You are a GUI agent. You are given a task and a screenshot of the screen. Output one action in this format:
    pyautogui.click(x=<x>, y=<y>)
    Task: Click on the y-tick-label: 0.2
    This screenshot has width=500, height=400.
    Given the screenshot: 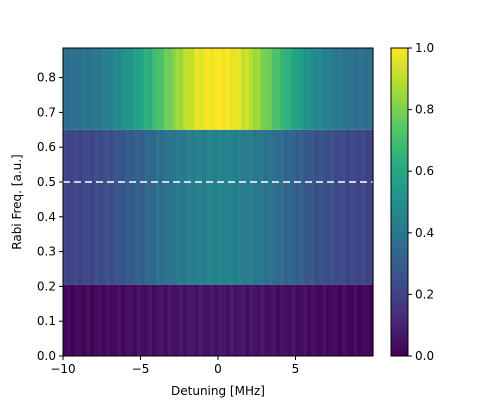 What is the action you would take?
    pyautogui.click(x=46, y=286)
    